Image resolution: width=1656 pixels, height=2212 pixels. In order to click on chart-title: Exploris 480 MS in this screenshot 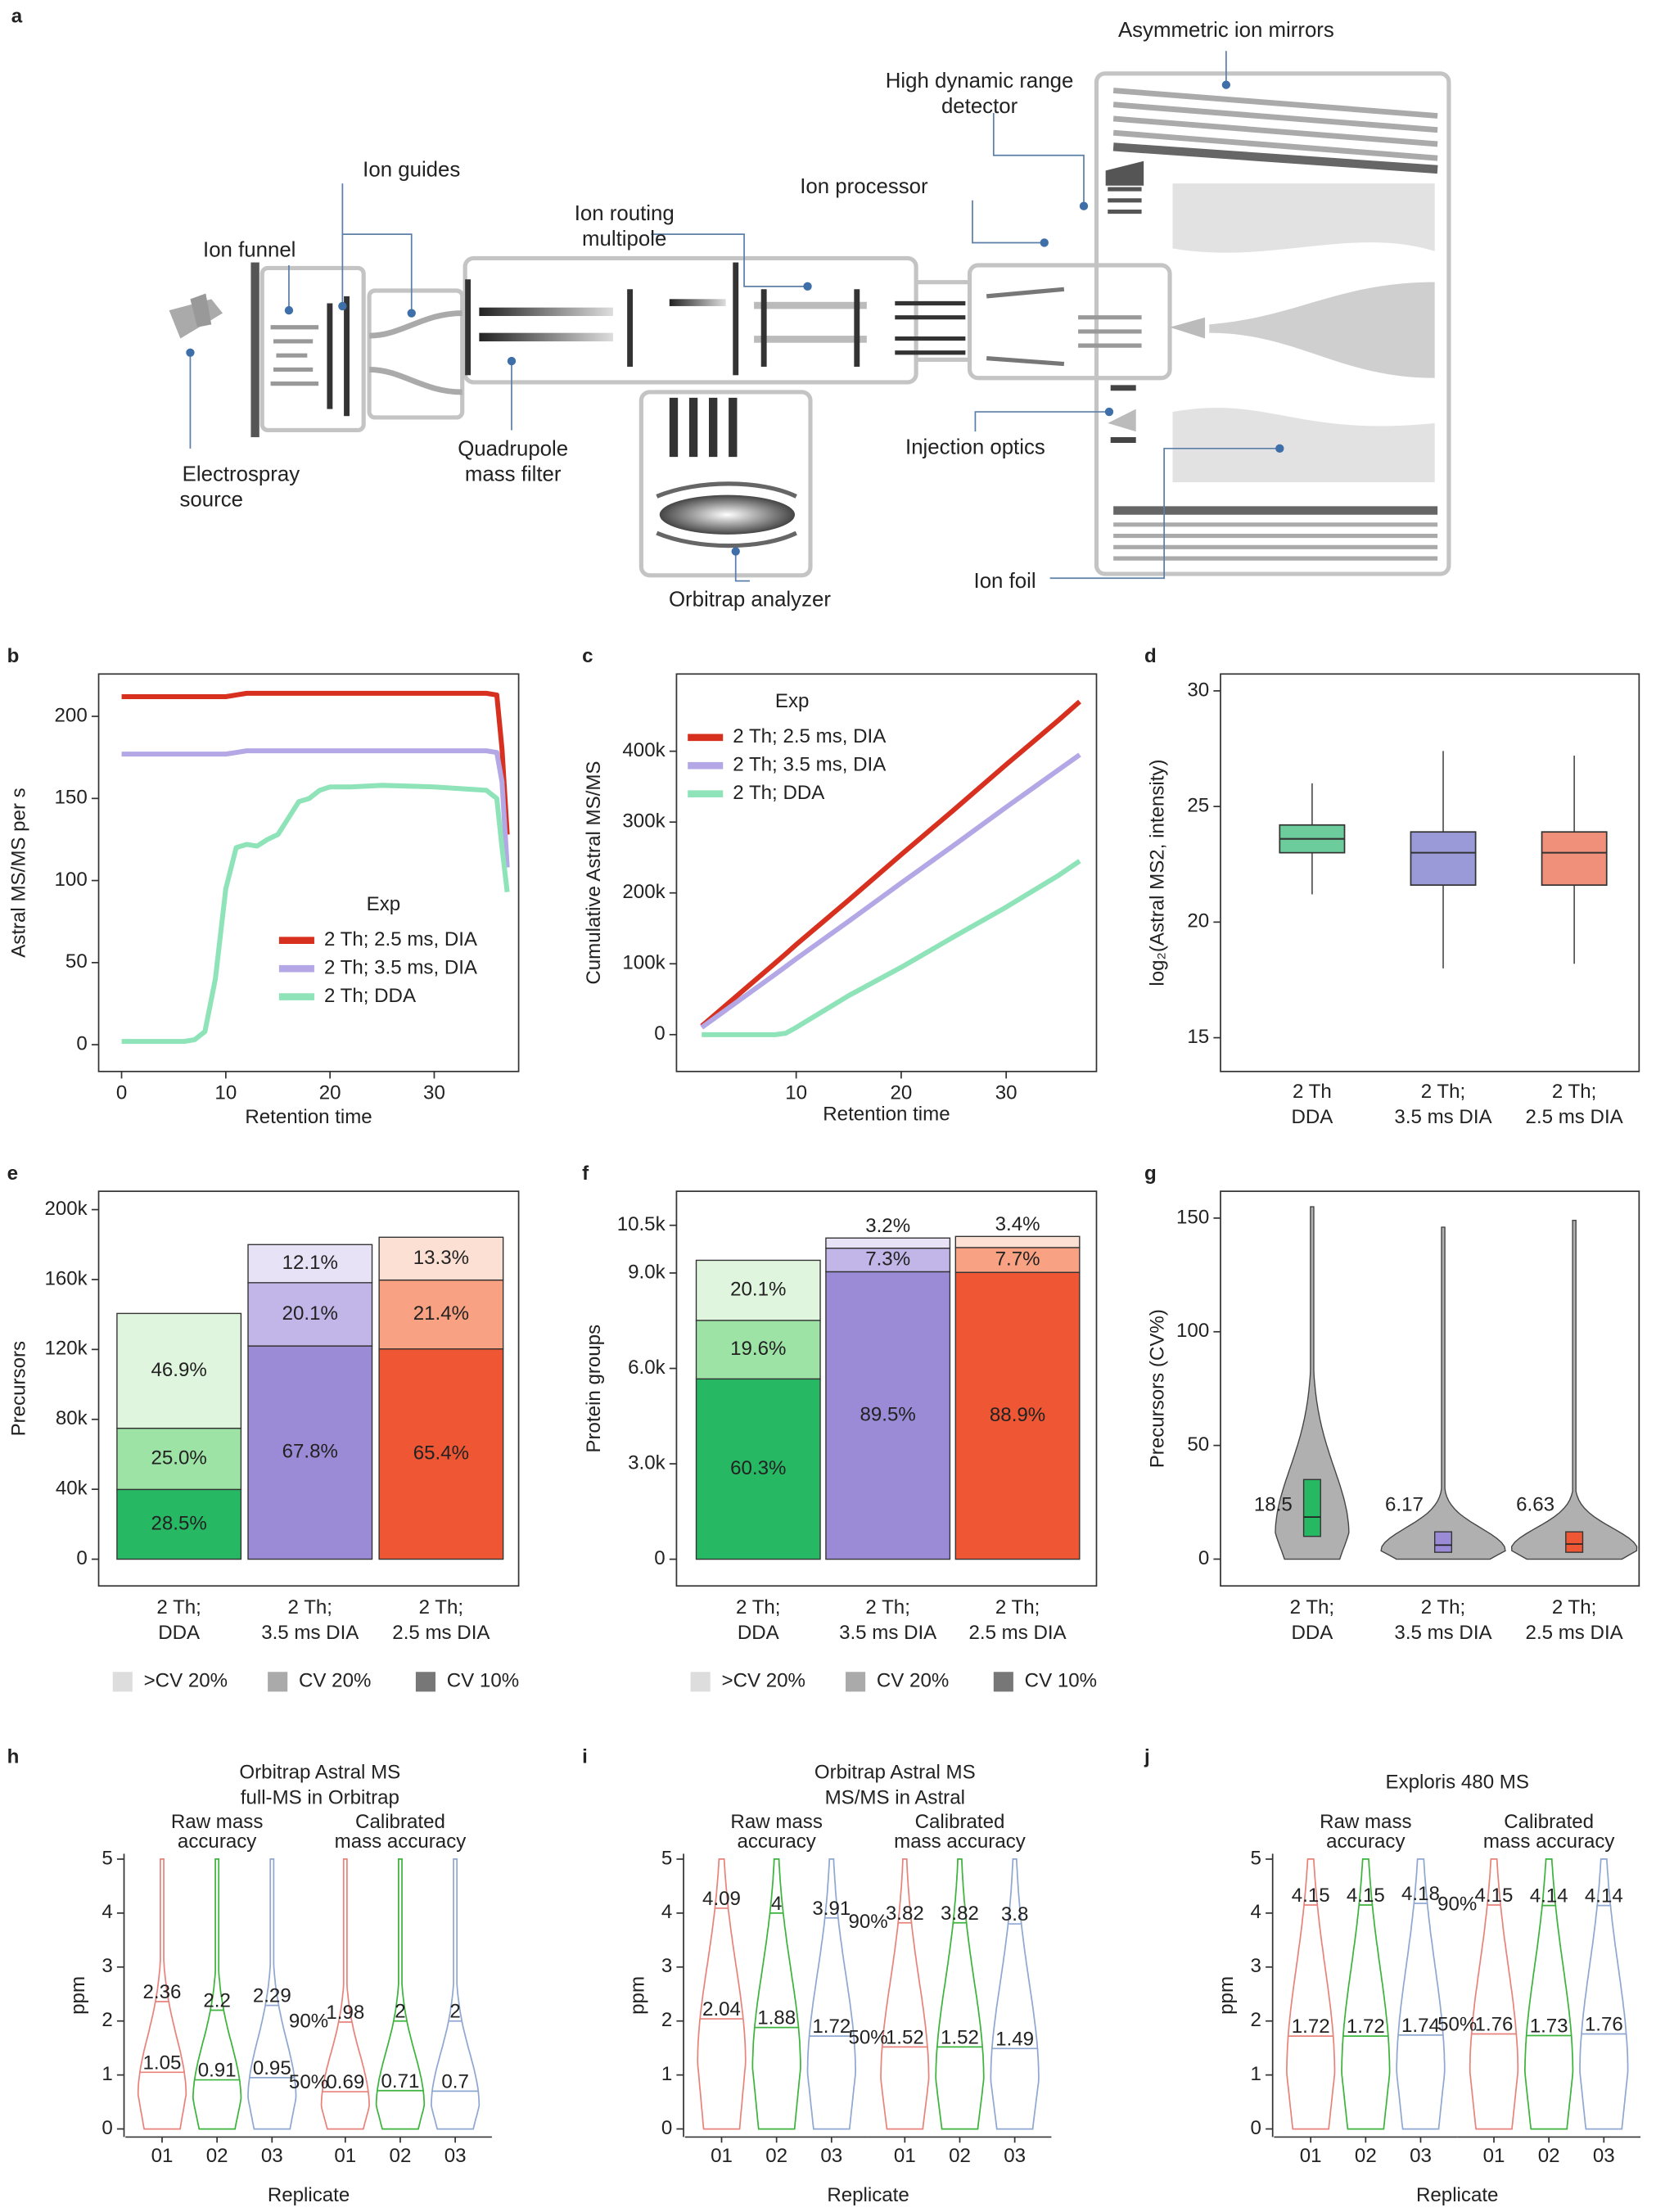, I will do `click(1457, 1783)`.